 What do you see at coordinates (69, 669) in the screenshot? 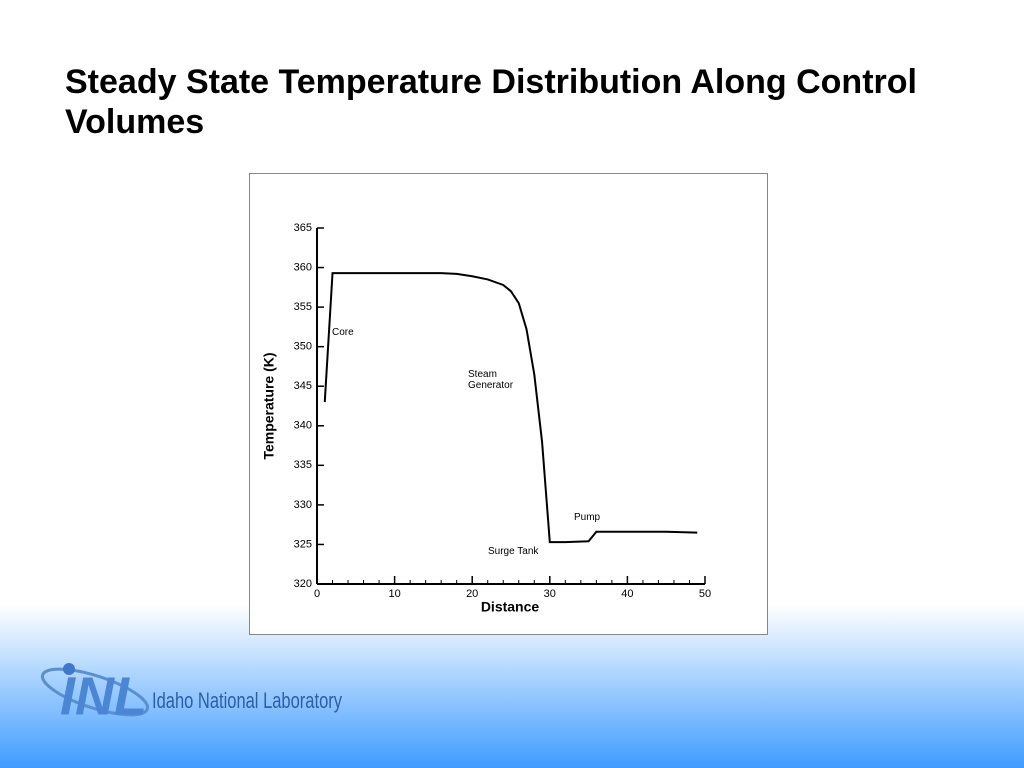
I see `logo-dot` at bounding box center [69, 669].